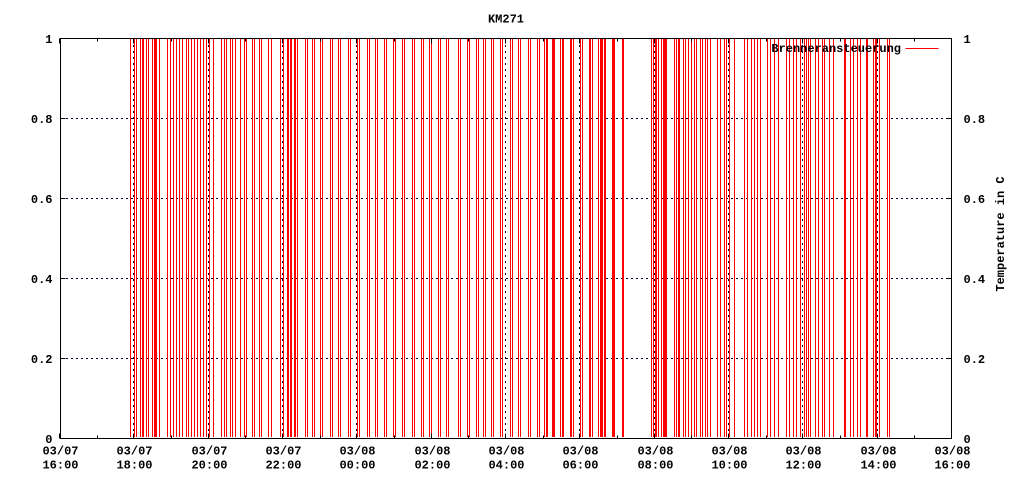  Describe the element at coordinates (878, 466) in the screenshot. I see `svg-text: 14:00` at that location.